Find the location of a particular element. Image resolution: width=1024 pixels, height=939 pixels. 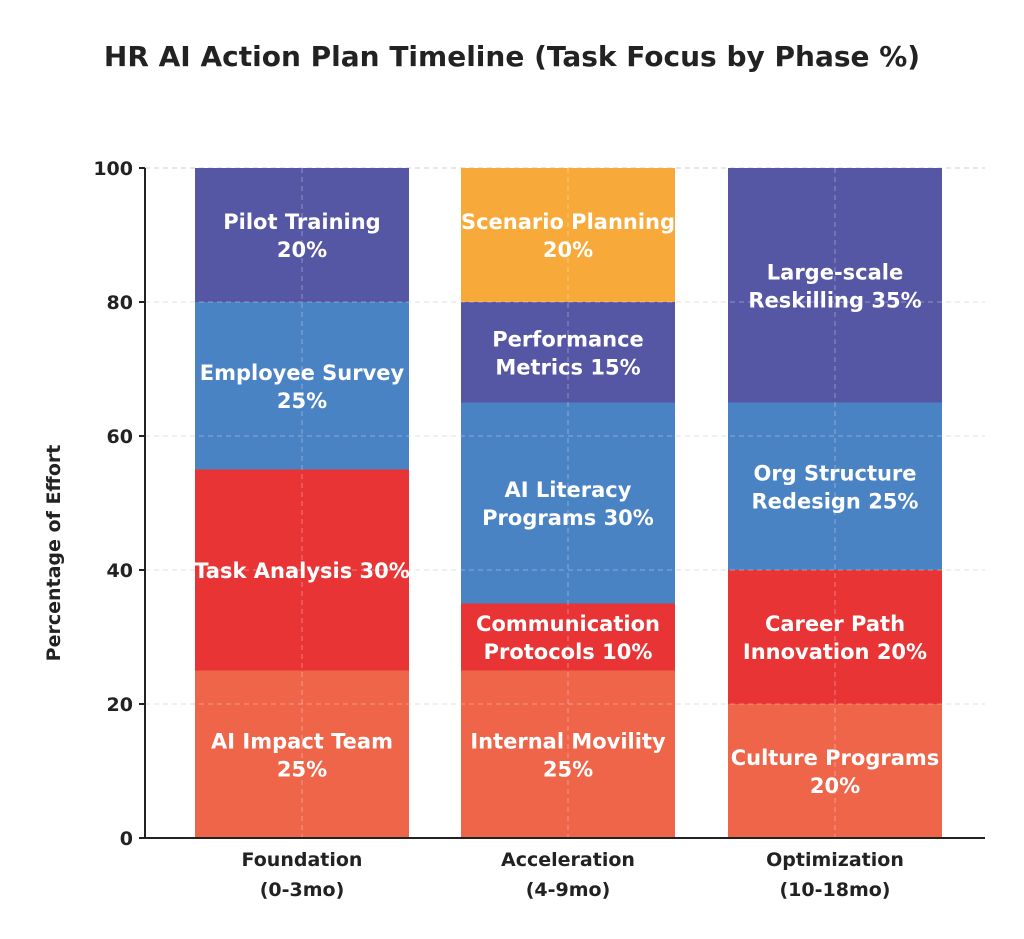

bar-segment-label: Employee Survey 25% is located at coordinates (302, 387).